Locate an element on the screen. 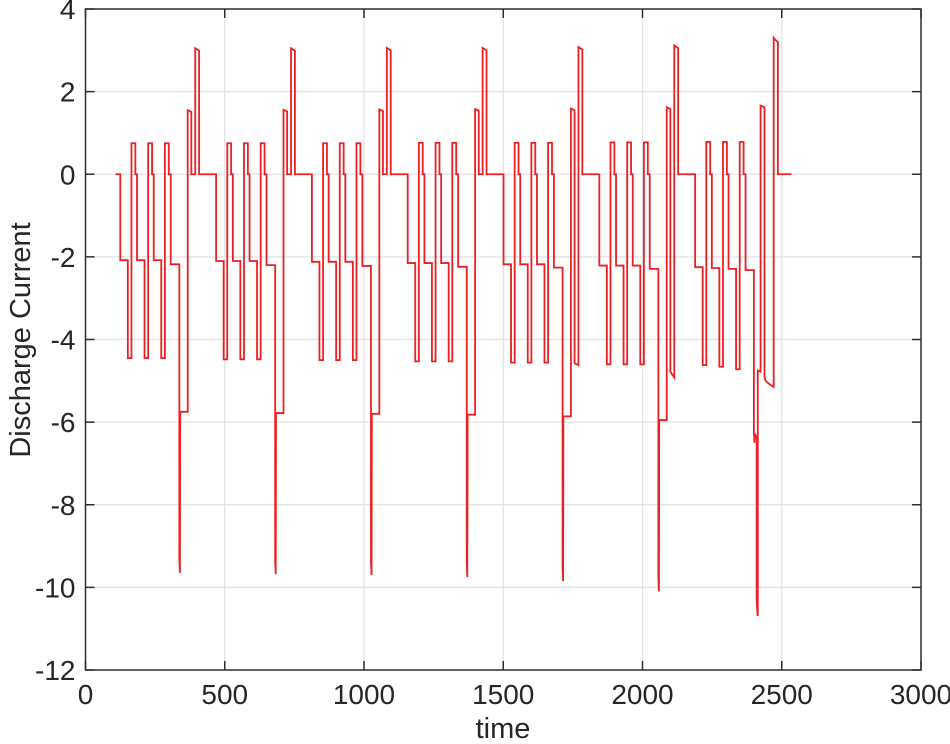  x-tick-label: 500 is located at coordinates (224, 694).